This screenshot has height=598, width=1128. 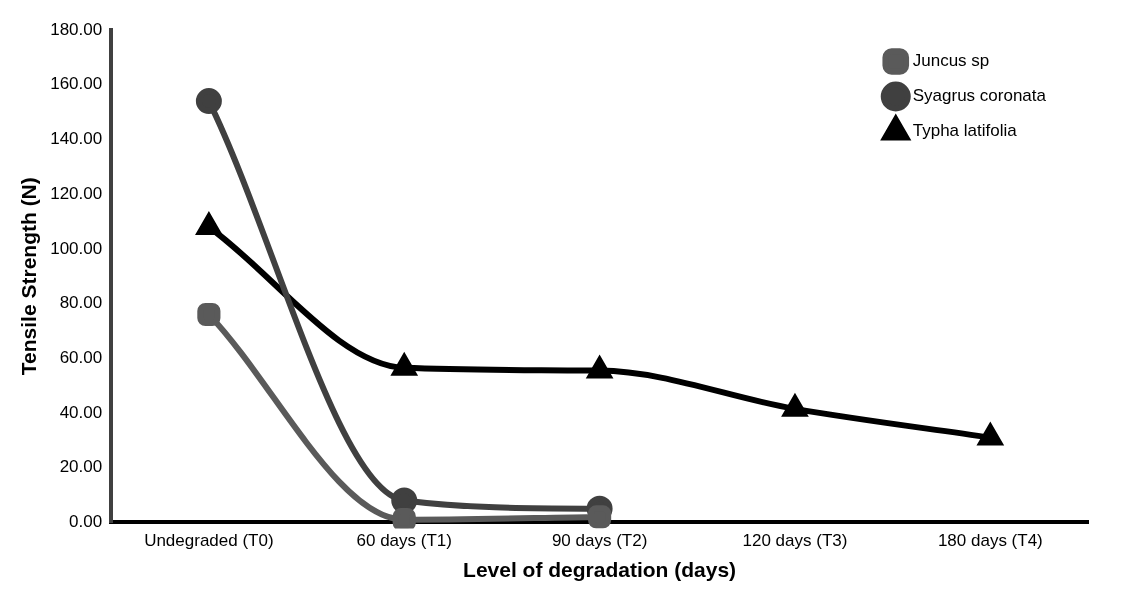 I want to click on y-tick-label: 20.00, so click(x=81, y=467).